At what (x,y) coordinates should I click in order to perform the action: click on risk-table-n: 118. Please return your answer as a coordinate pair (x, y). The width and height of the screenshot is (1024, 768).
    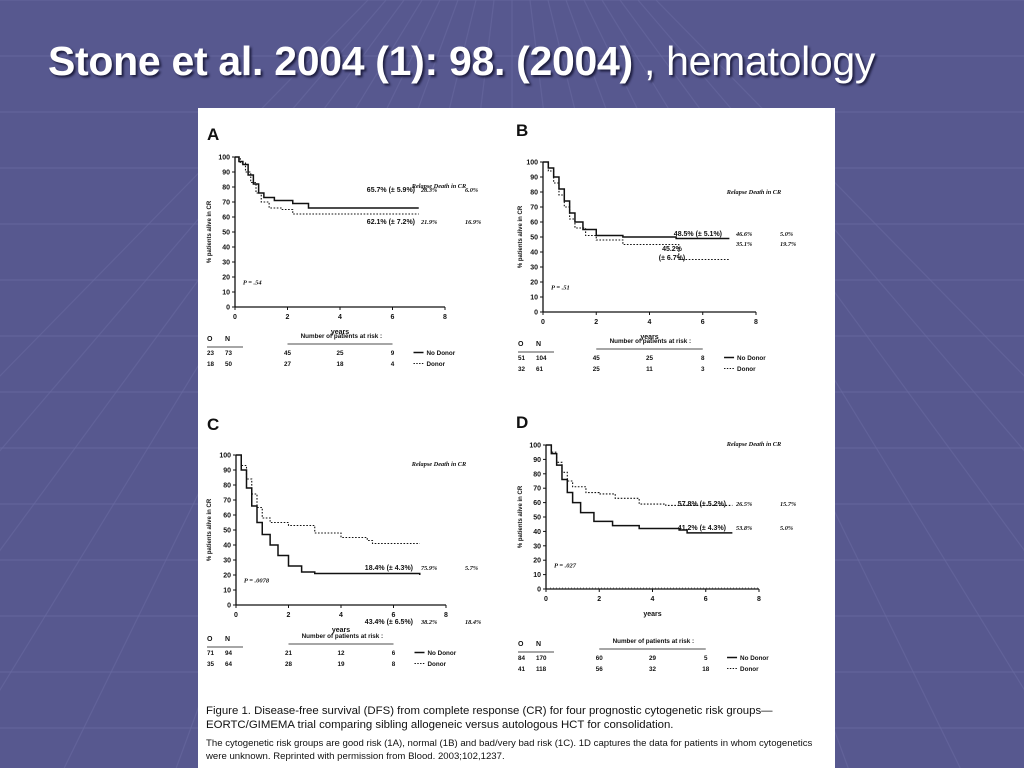
    Looking at the image, I should click on (541, 669).